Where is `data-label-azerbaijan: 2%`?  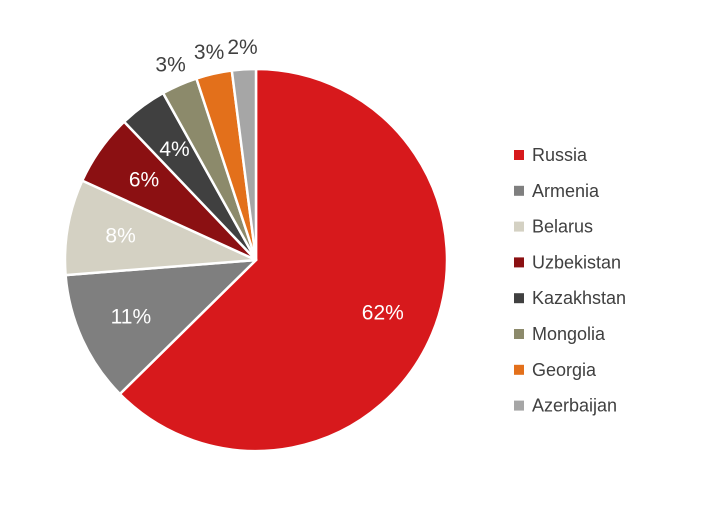
data-label-azerbaijan: 2% is located at coordinates (242, 47).